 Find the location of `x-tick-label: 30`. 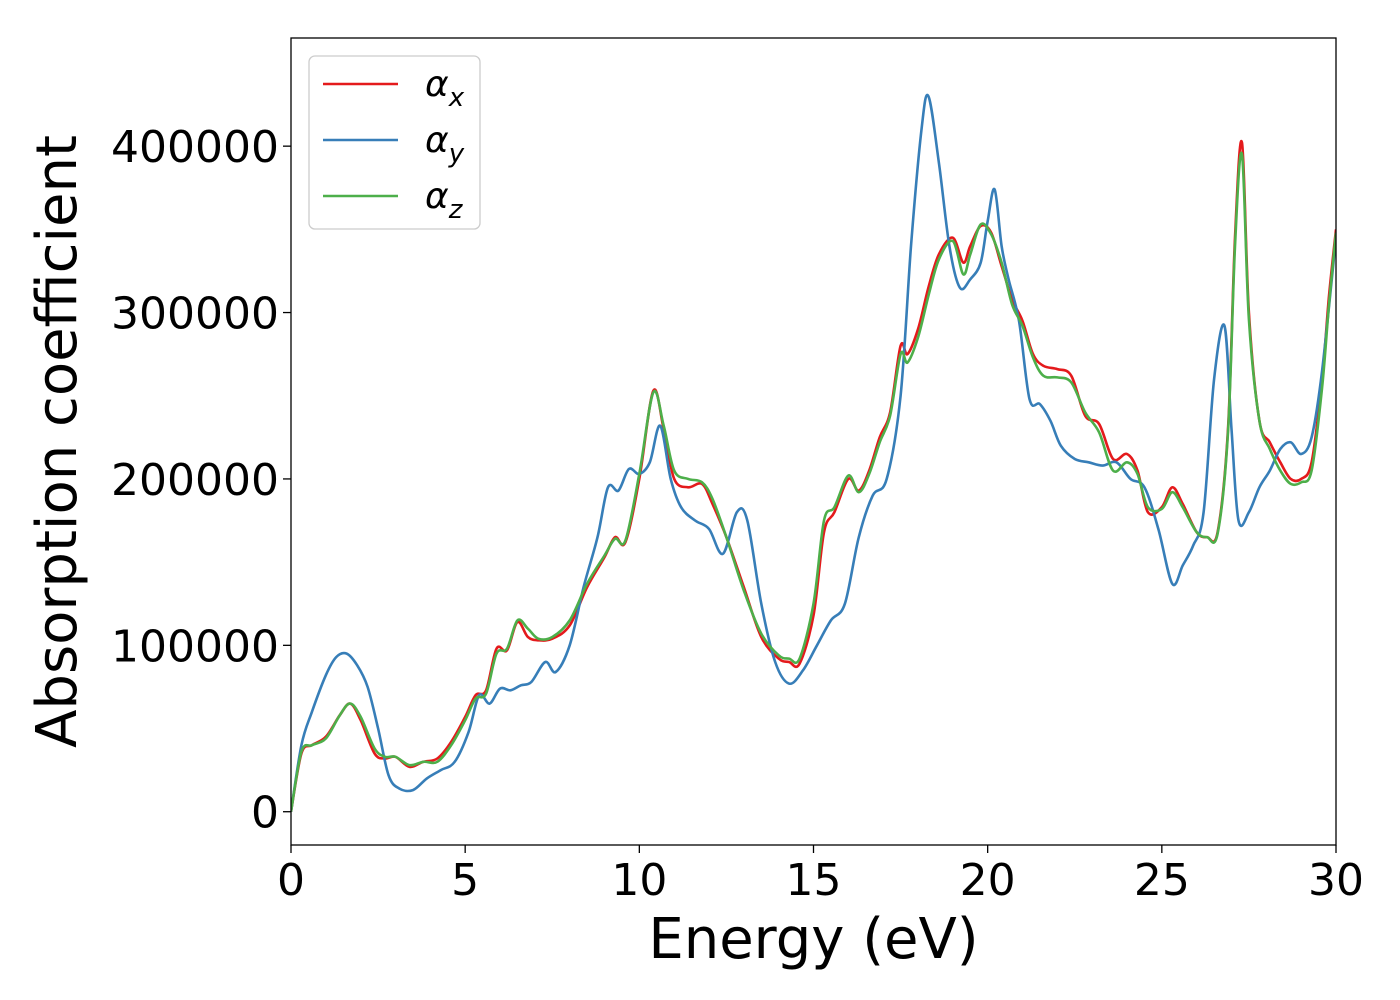

x-tick-label: 30 is located at coordinates (1336, 880).